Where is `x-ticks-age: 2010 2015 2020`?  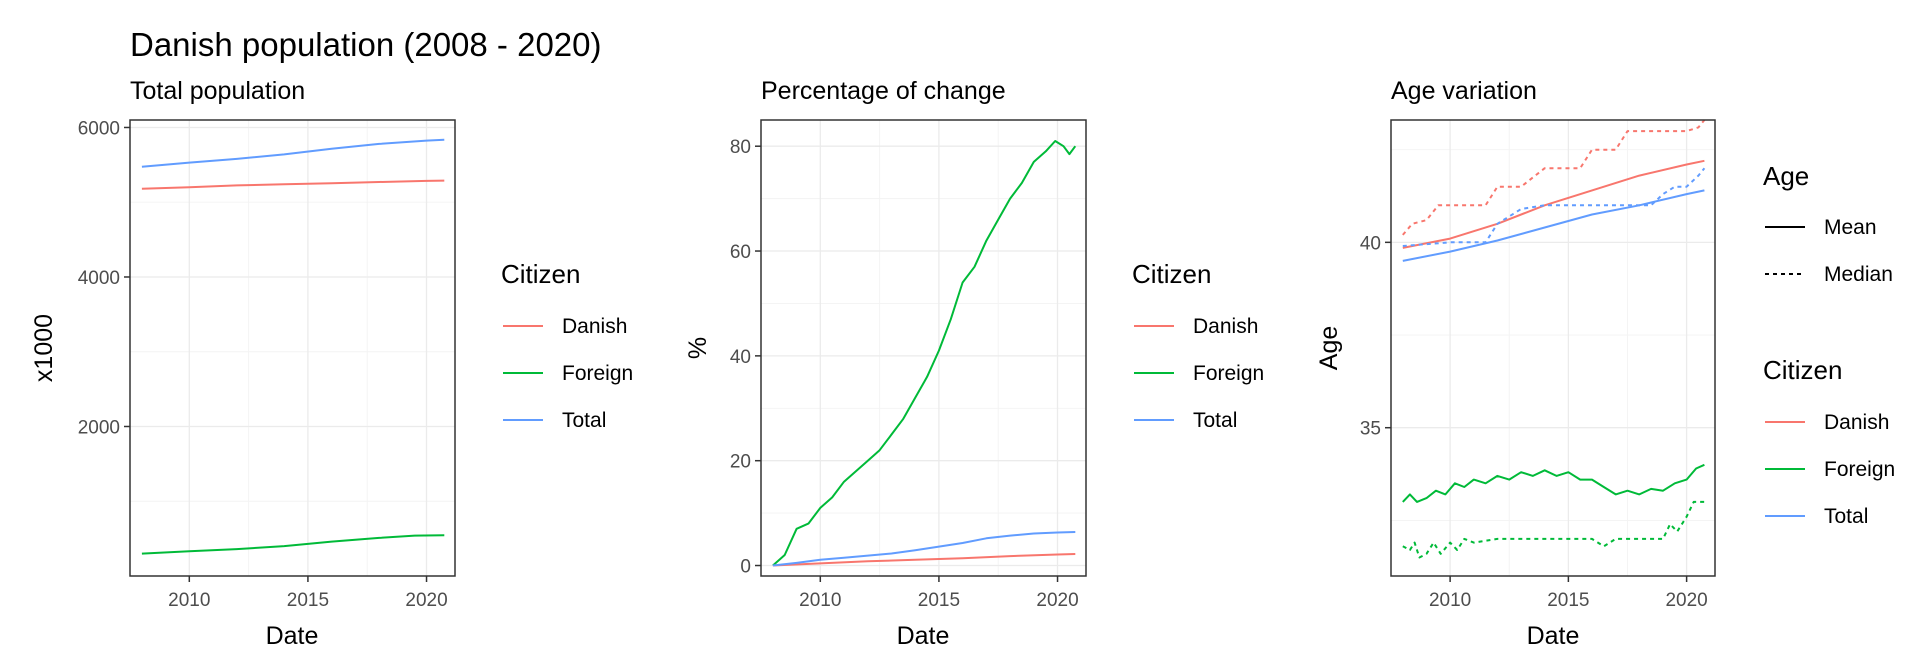 x-ticks-age: 2010 2015 2020 is located at coordinates (1568, 593).